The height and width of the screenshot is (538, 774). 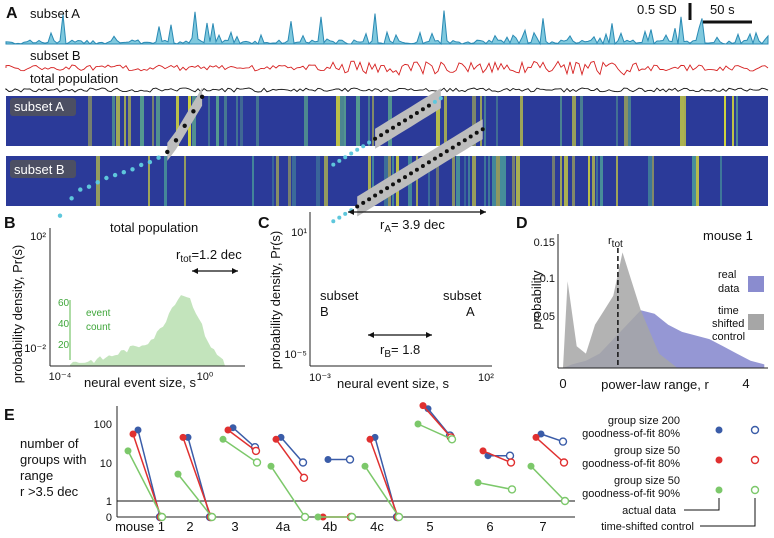 What do you see at coordinates (420, 168) in the screenshot?
I see `fit-band-subset-a` at bounding box center [420, 168].